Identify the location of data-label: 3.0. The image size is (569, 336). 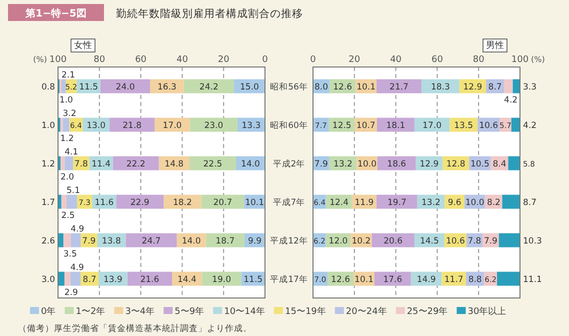
(48, 279).